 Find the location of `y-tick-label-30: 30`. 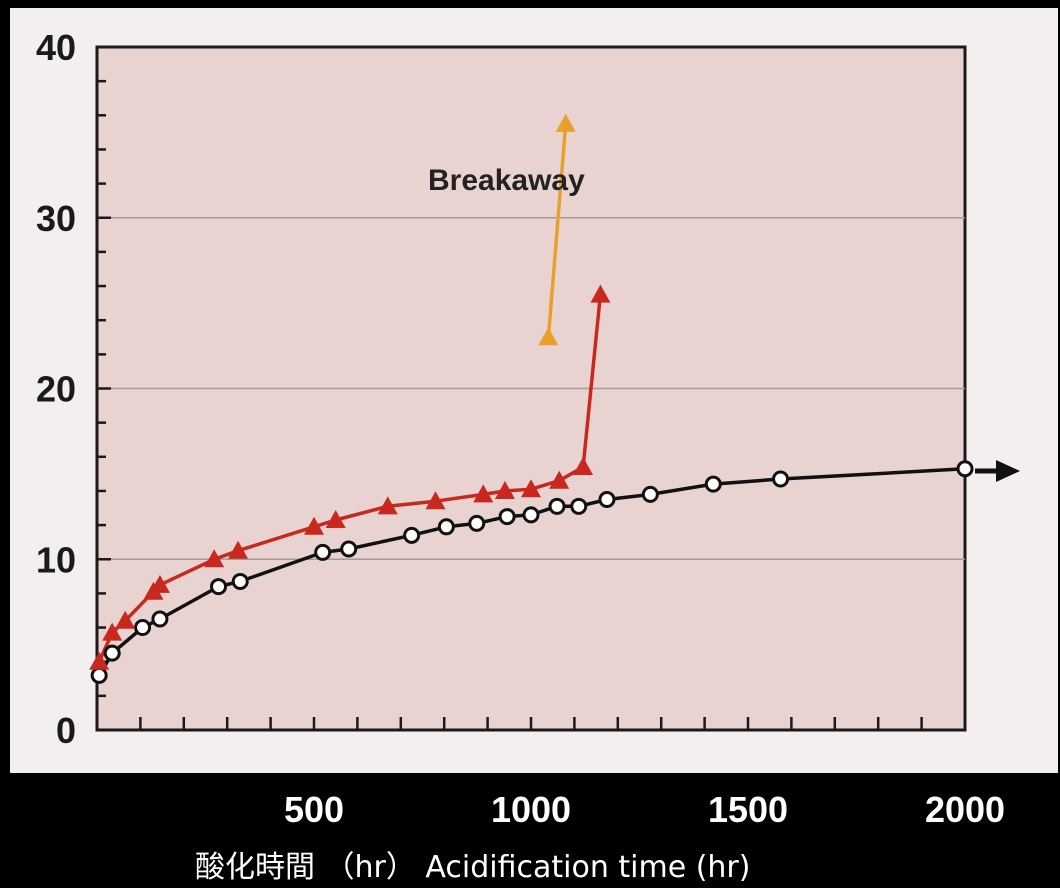

y-tick-label-30: 30 is located at coordinates (56, 218).